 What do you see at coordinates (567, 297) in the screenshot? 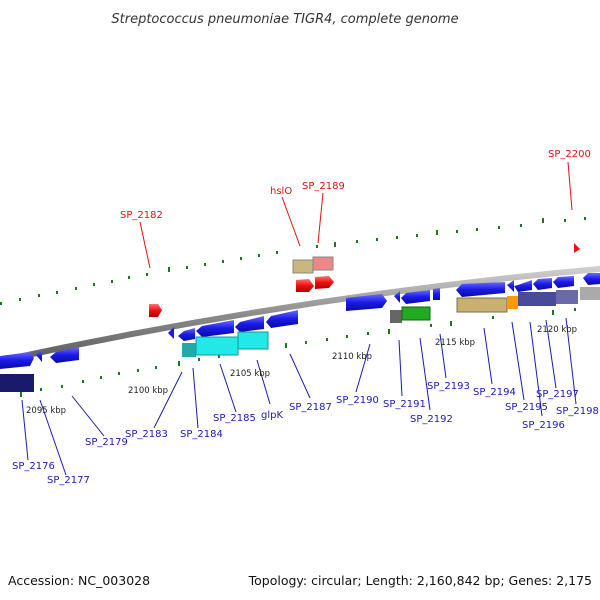
I see `gene-purple-b` at bounding box center [567, 297].